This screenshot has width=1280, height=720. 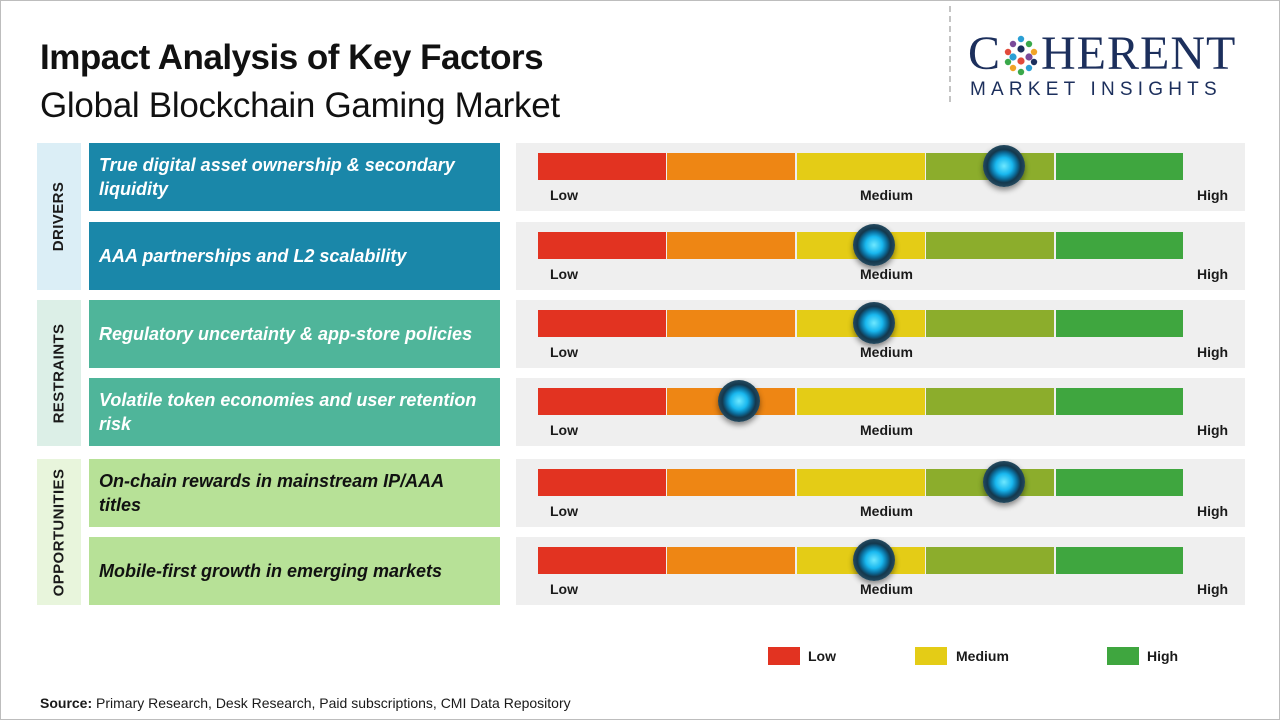 I want to click on category-opportunities: OPPORTUNITIES, so click(x=59, y=532).